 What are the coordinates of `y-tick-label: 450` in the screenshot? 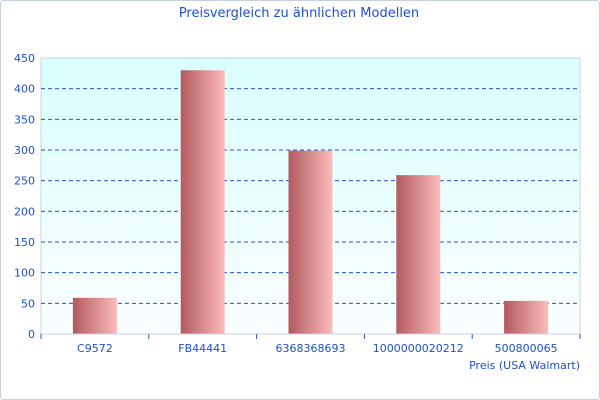 It's located at (24, 58).